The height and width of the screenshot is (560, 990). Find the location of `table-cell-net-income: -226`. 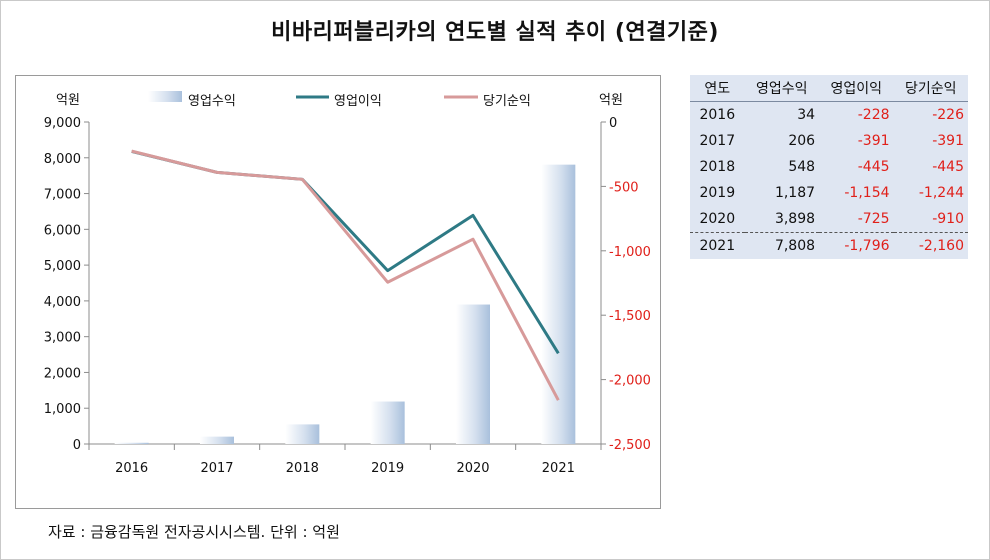

table-cell-net-income: -226 is located at coordinates (948, 115).